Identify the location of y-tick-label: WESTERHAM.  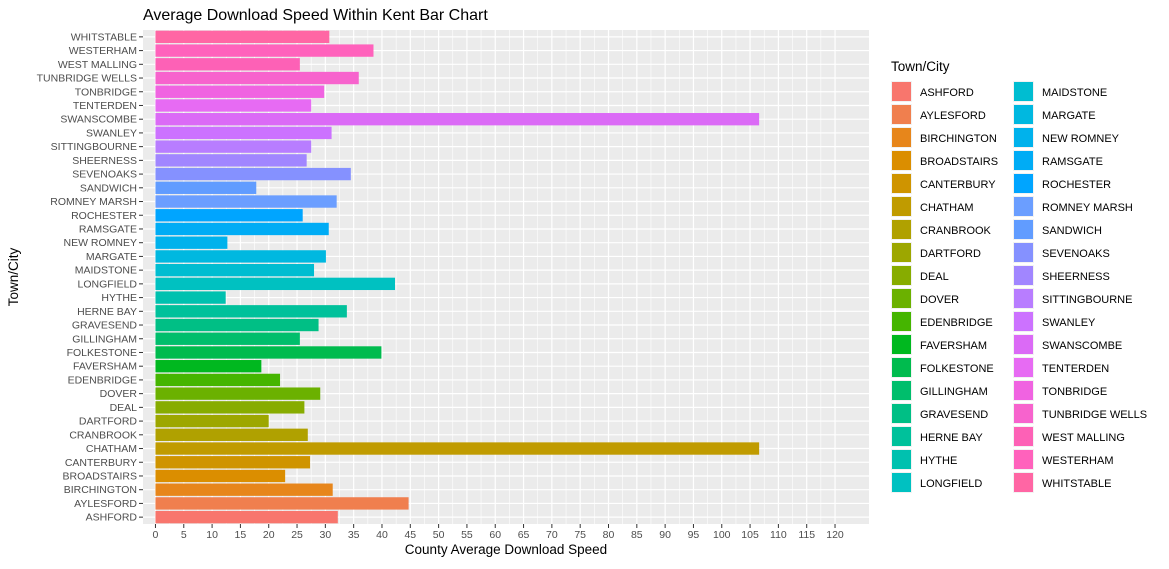
(103, 51).